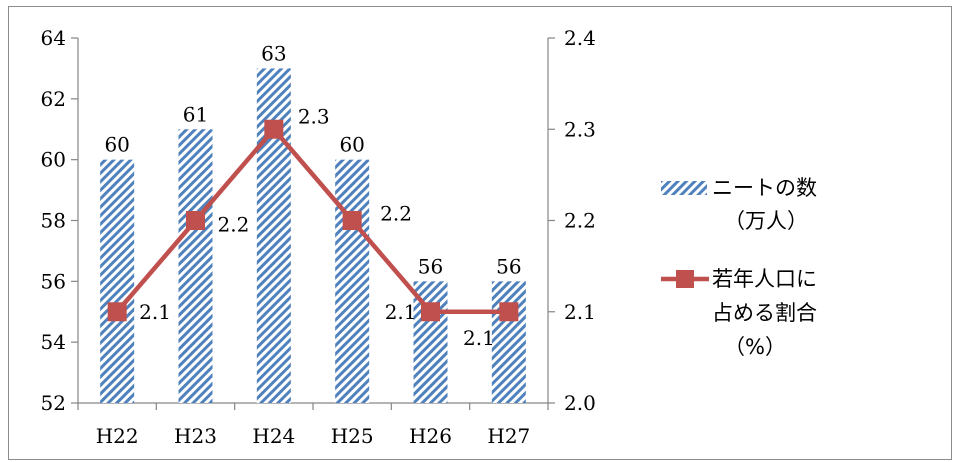 The width and height of the screenshot is (955, 462). What do you see at coordinates (580, 38) in the screenshot?
I see `y-right-tick-label: 2.4` at bounding box center [580, 38].